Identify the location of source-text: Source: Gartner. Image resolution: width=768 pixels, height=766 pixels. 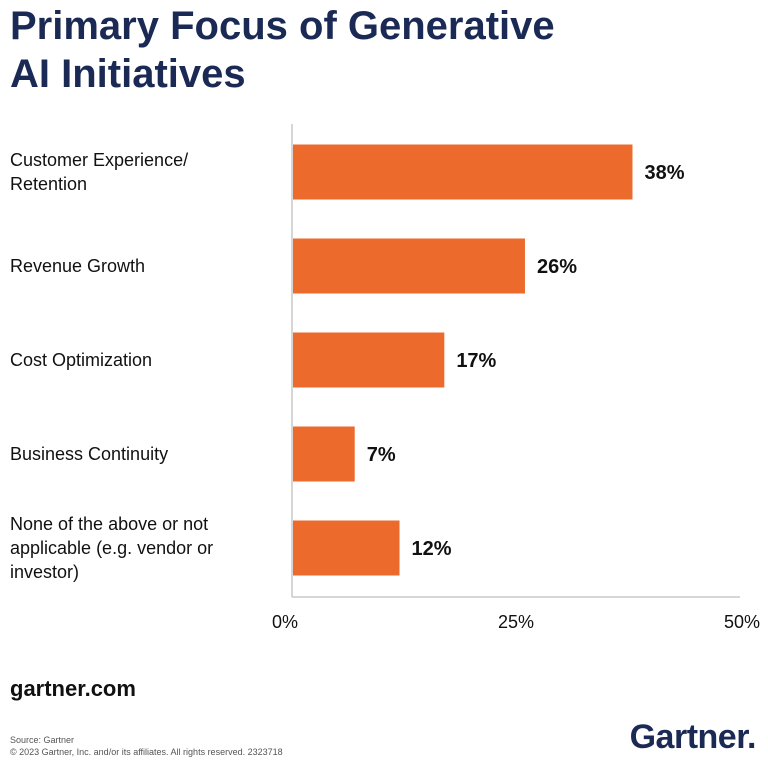
(42, 740).